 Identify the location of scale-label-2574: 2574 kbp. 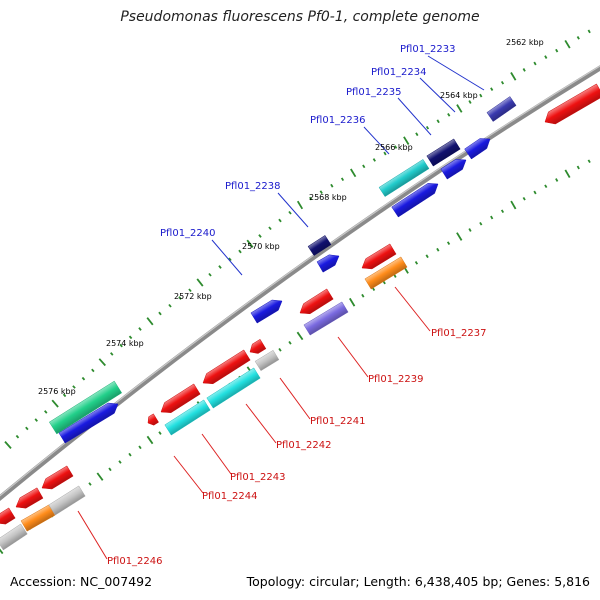
(125, 343).